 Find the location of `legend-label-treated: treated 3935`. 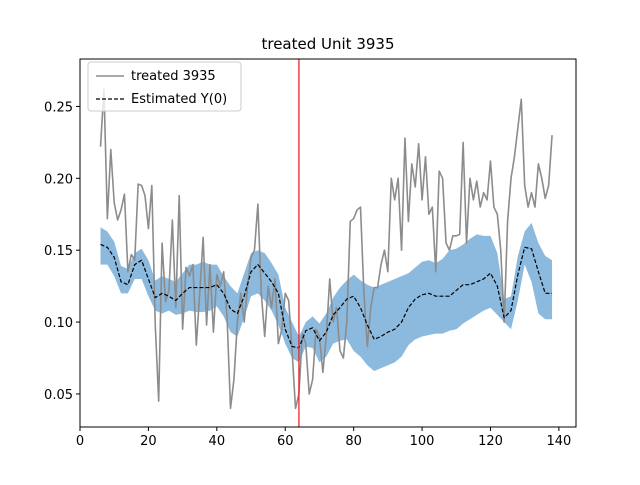

legend-label-treated: treated 3935 is located at coordinates (173, 76).